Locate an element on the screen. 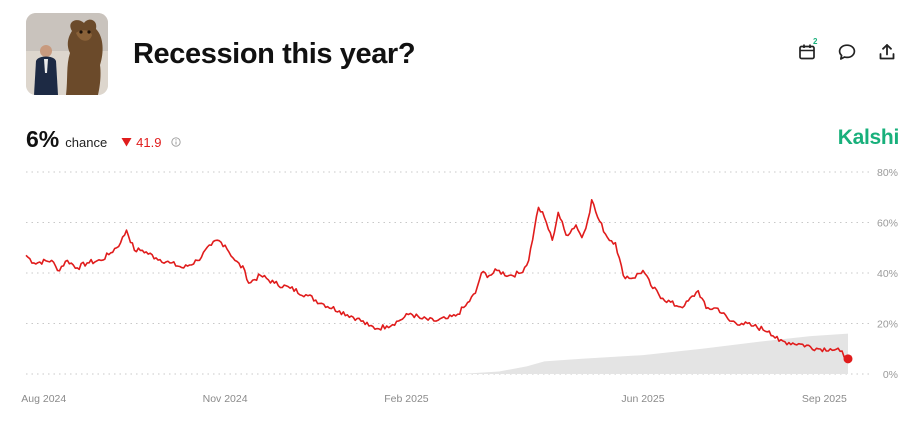 The width and height of the screenshot is (919, 423). market-thumbnail-image is located at coordinates (67, 54).